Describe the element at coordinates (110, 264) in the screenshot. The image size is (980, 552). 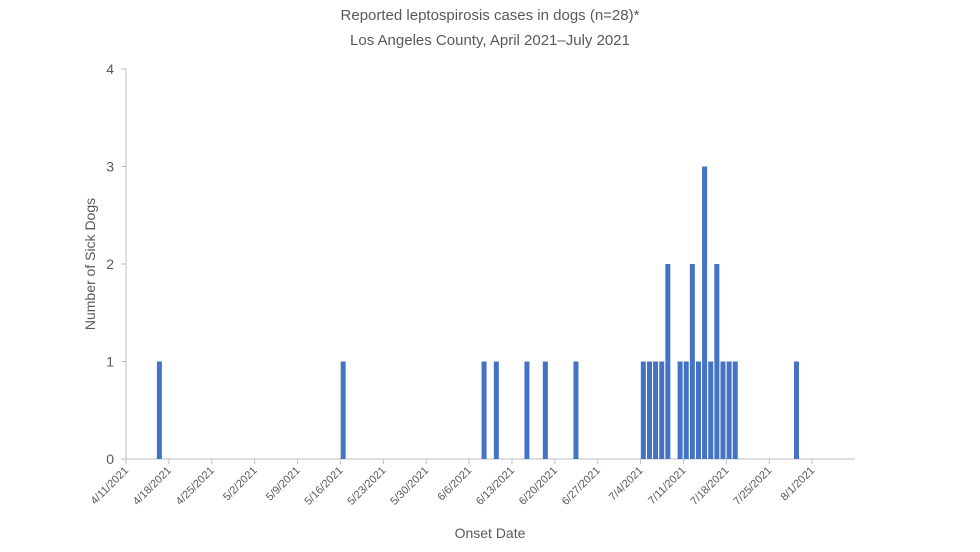
I see `y-tick-label: 2` at that location.